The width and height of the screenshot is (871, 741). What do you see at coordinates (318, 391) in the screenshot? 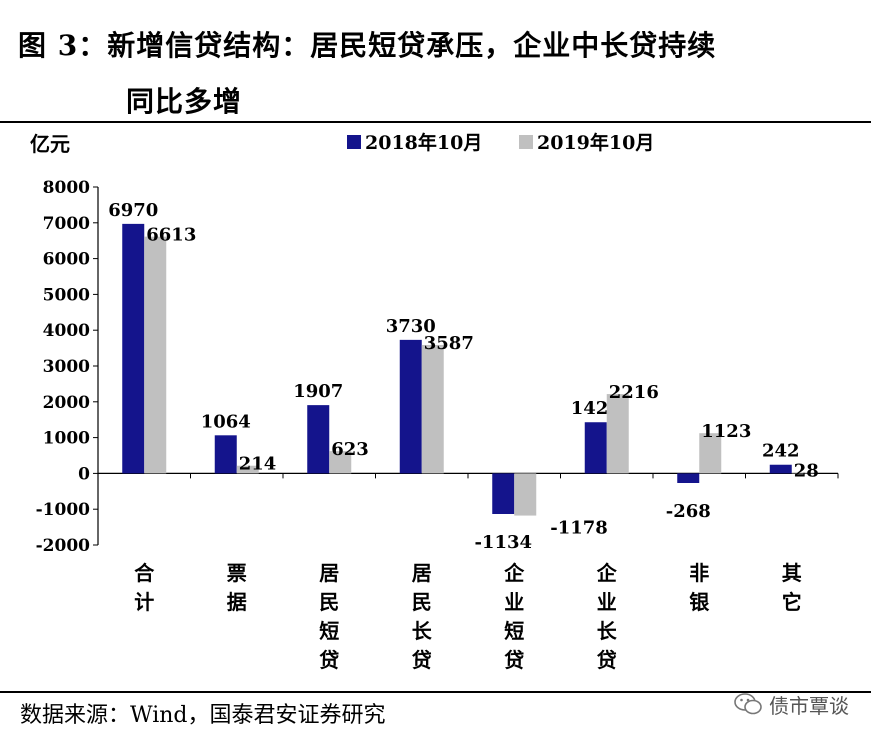
I see `data-label-1-居民短贷: 1907` at bounding box center [318, 391].